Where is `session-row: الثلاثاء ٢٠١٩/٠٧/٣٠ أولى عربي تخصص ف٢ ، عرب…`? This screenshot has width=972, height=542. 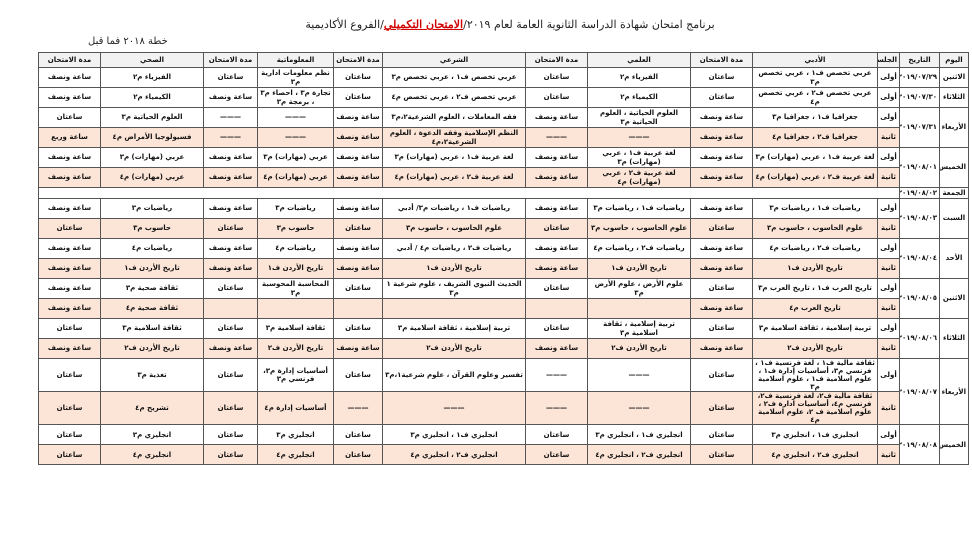
session-row: الثلاثاء ٢٠١٩/٠٧/٣٠ أولى عربي تخصص ف٢ ، عرب… is located at coordinates (503, 97).